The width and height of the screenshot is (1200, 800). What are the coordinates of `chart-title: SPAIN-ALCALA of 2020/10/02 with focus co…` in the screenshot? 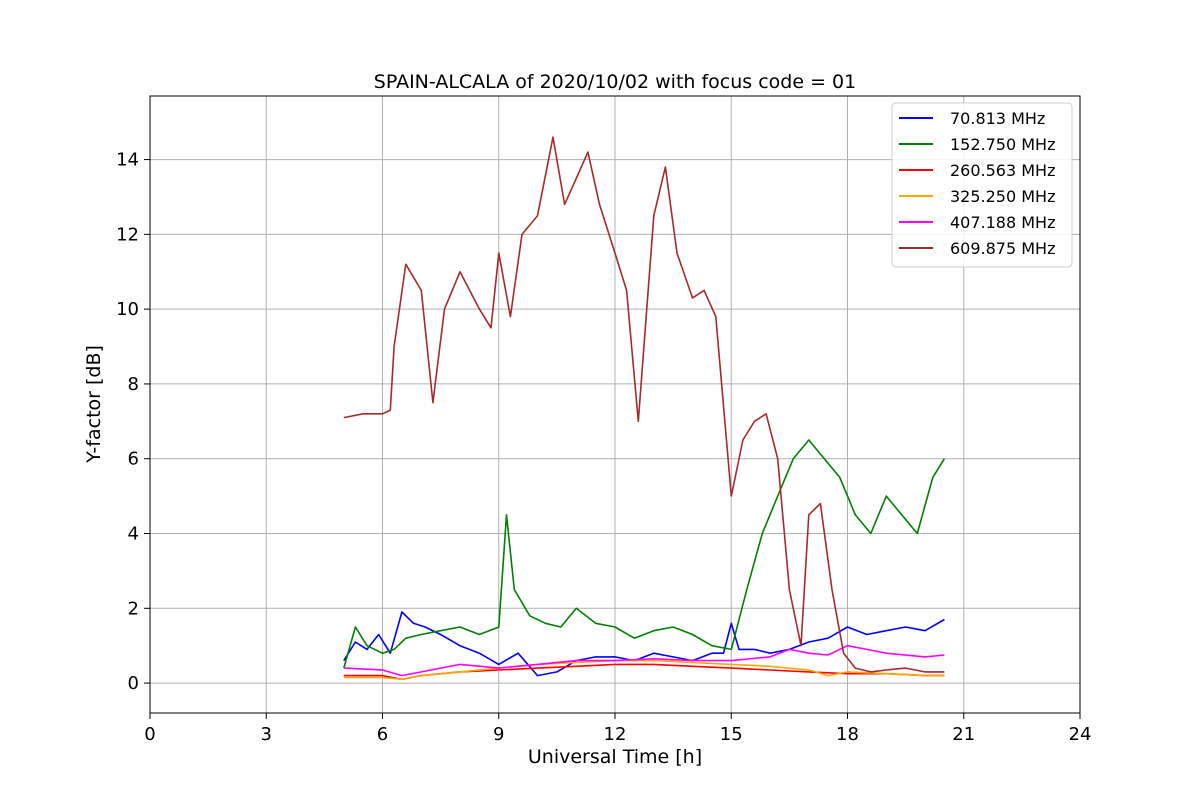 It's located at (615, 82).